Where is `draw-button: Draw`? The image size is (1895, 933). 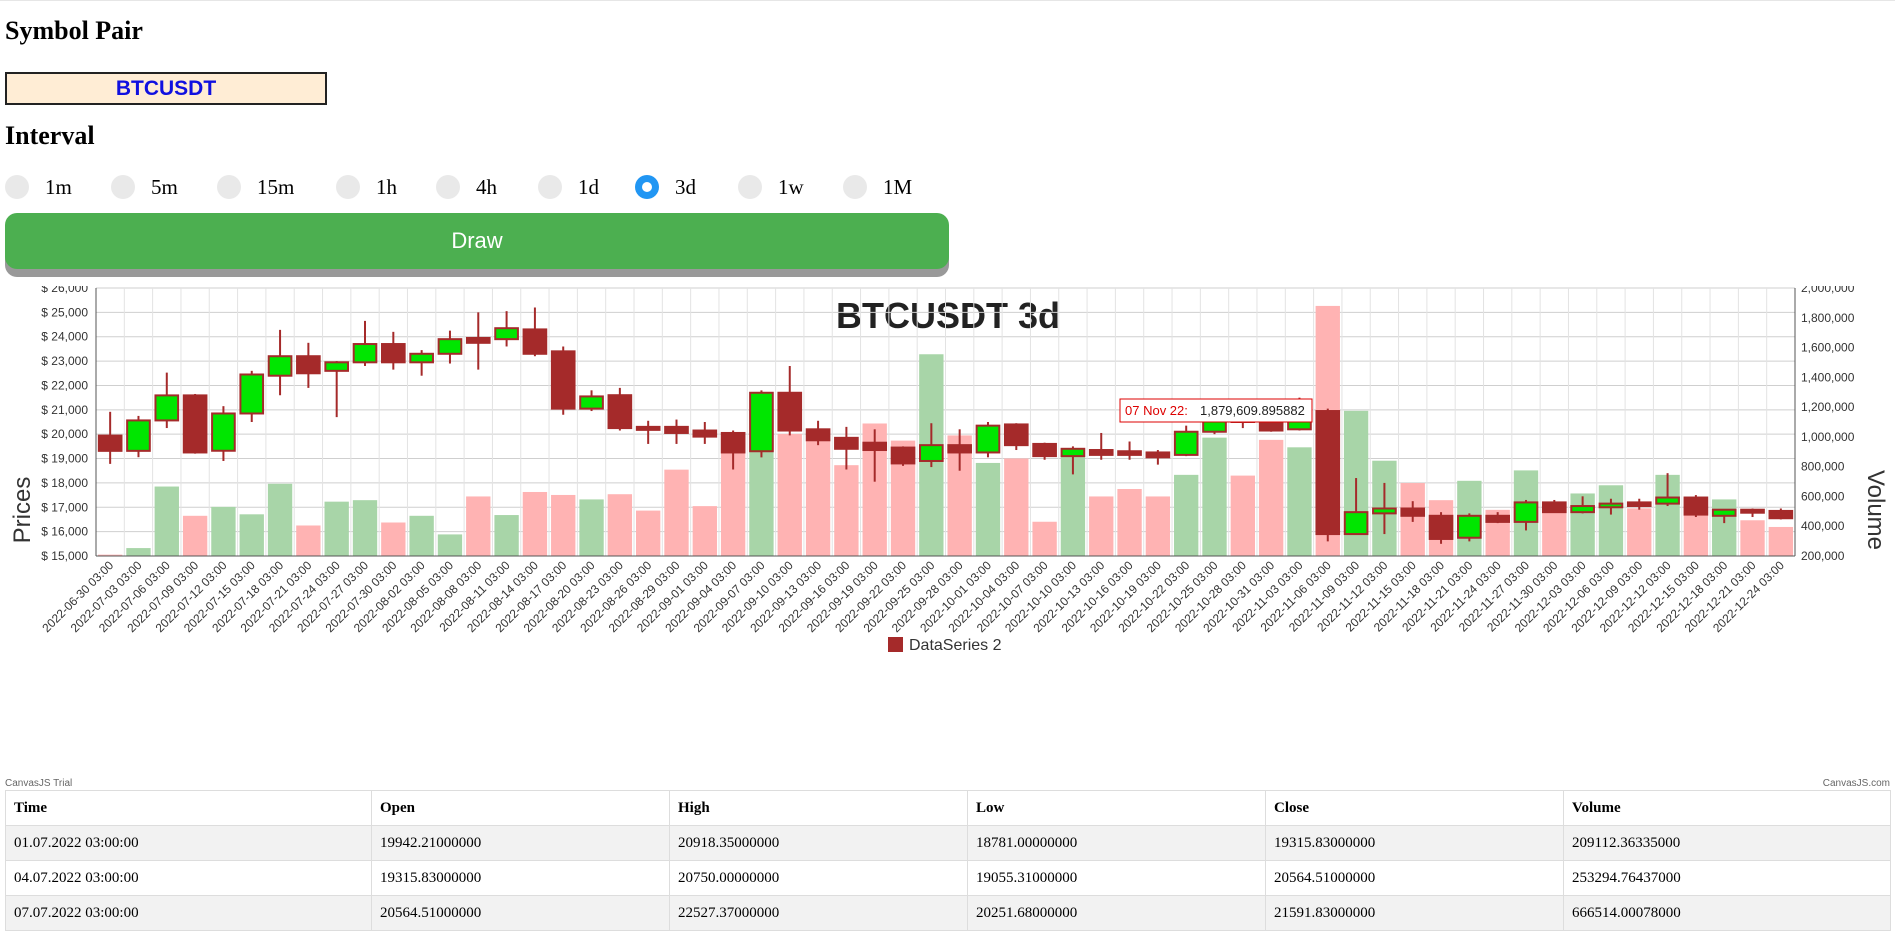
draw-button: Draw is located at coordinates (477, 241).